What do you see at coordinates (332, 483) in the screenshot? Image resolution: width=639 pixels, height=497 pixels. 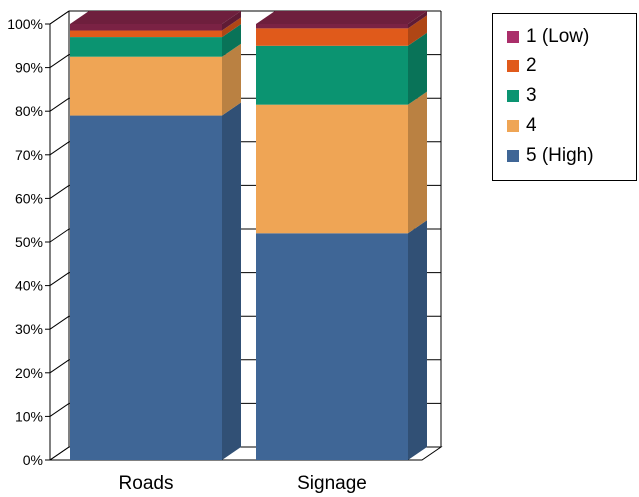 I see `x-tick-label: Signage` at bounding box center [332, 483].